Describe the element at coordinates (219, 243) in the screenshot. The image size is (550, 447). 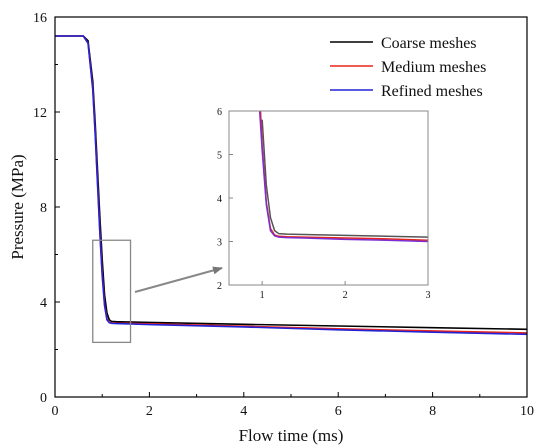
I see `inset-y-tick-label: 3` at that location.